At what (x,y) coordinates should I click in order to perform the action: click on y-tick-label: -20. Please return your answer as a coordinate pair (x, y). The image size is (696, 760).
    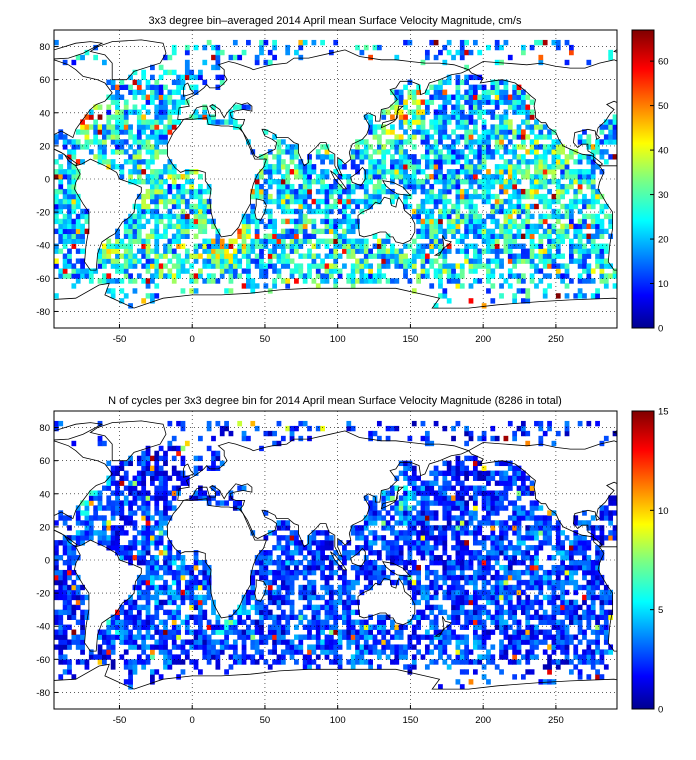
    Looking at the image, I should click on (43, 213).